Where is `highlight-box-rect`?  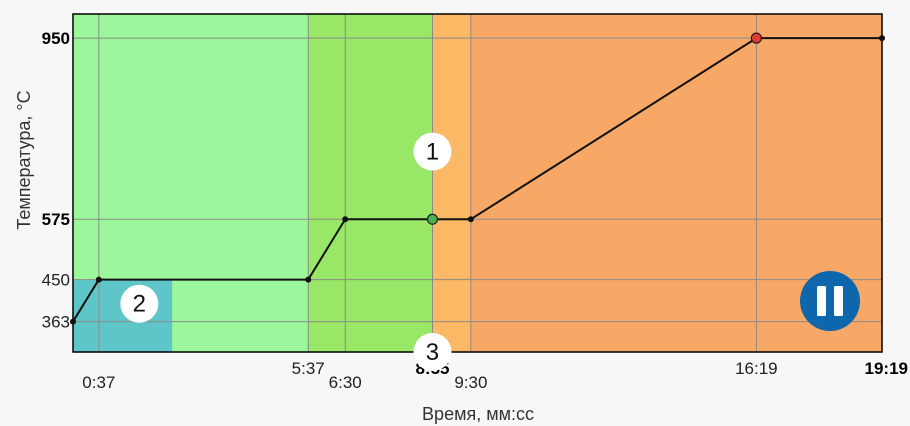
highlight-box-rect is located at coordinates (123, 315).